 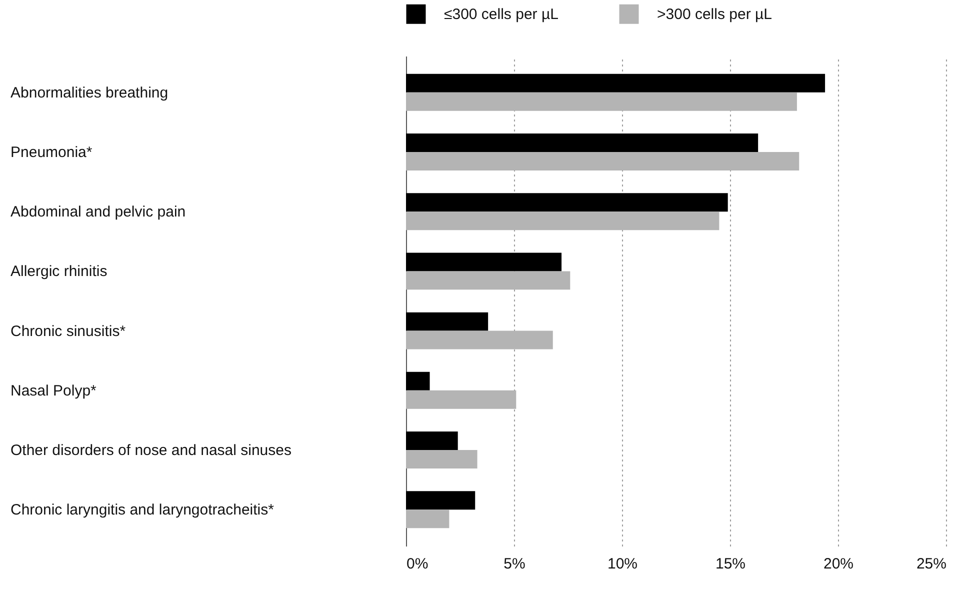 I want to click on y-tick-label: Abdominal and pelvic pain, so click(x=98, y=212).